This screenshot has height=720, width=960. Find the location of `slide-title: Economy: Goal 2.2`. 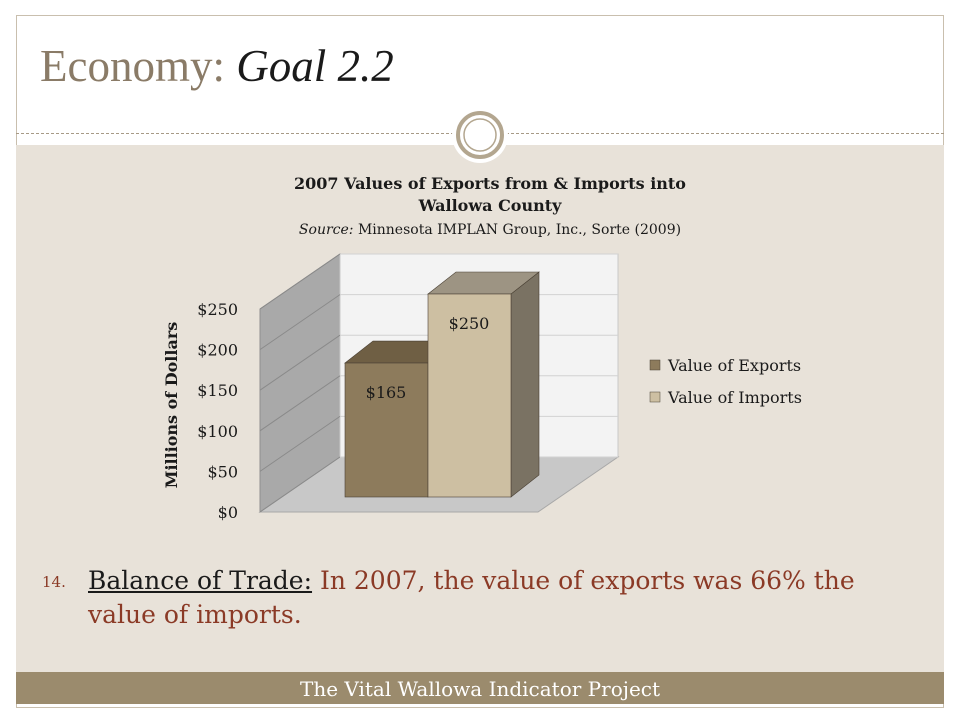

slide-title: Economy: Goal 2.2 is located at coordinates (217, 66).